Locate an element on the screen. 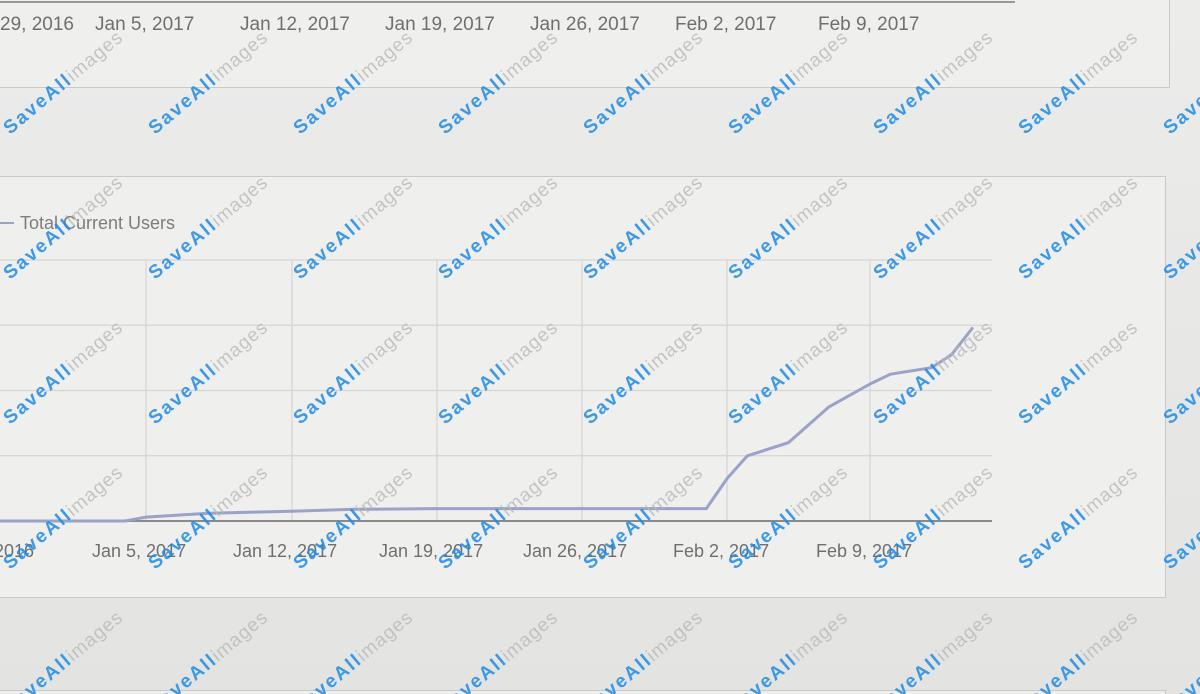 The image size is (1200, 694). legend-swatch is located at coordinates (7, 223).